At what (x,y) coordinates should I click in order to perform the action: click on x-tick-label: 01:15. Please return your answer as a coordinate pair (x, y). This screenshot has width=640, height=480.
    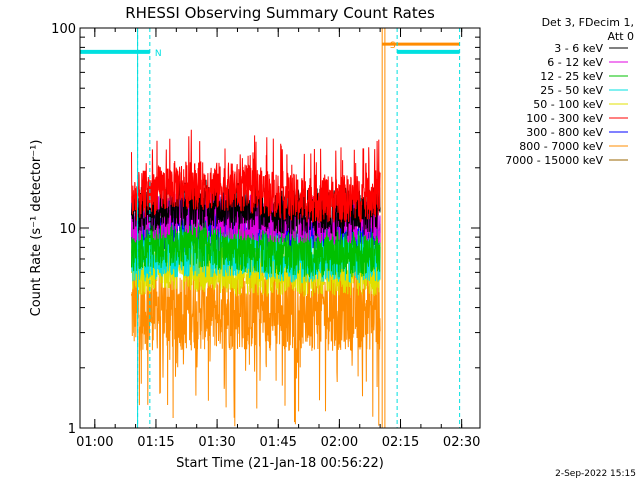
    Looking at the image, I should click on (155, 442).